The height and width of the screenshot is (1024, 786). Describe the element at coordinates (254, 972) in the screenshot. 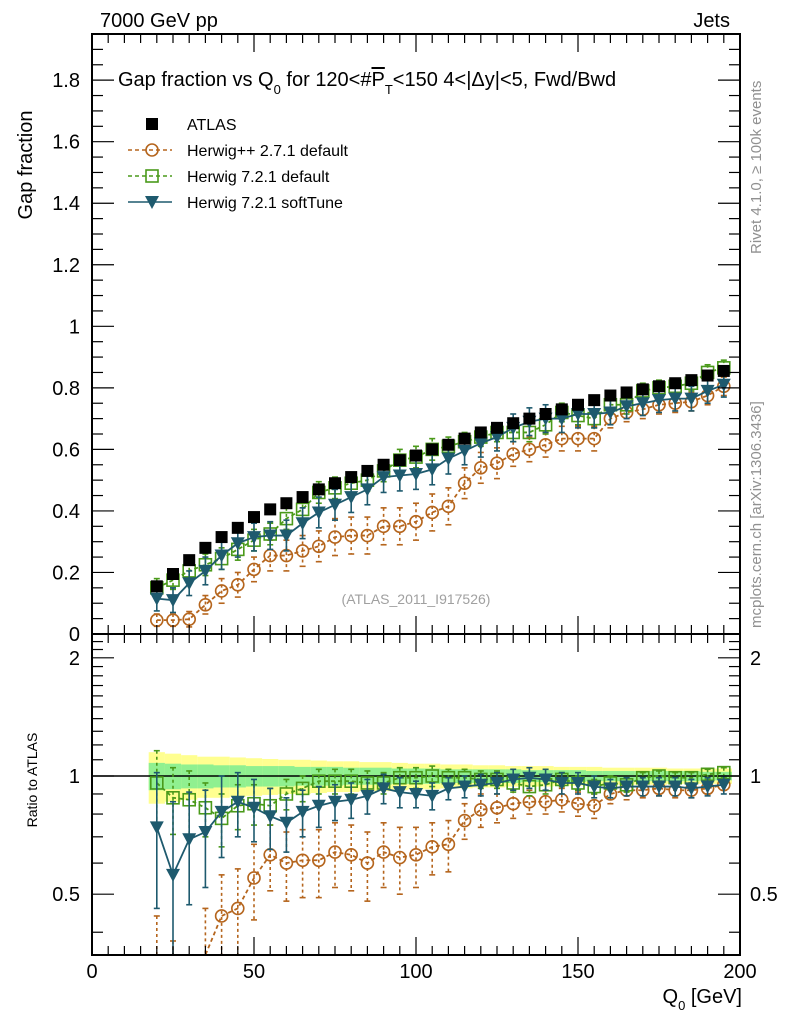

I see `x-tick-label: 50` at that location.